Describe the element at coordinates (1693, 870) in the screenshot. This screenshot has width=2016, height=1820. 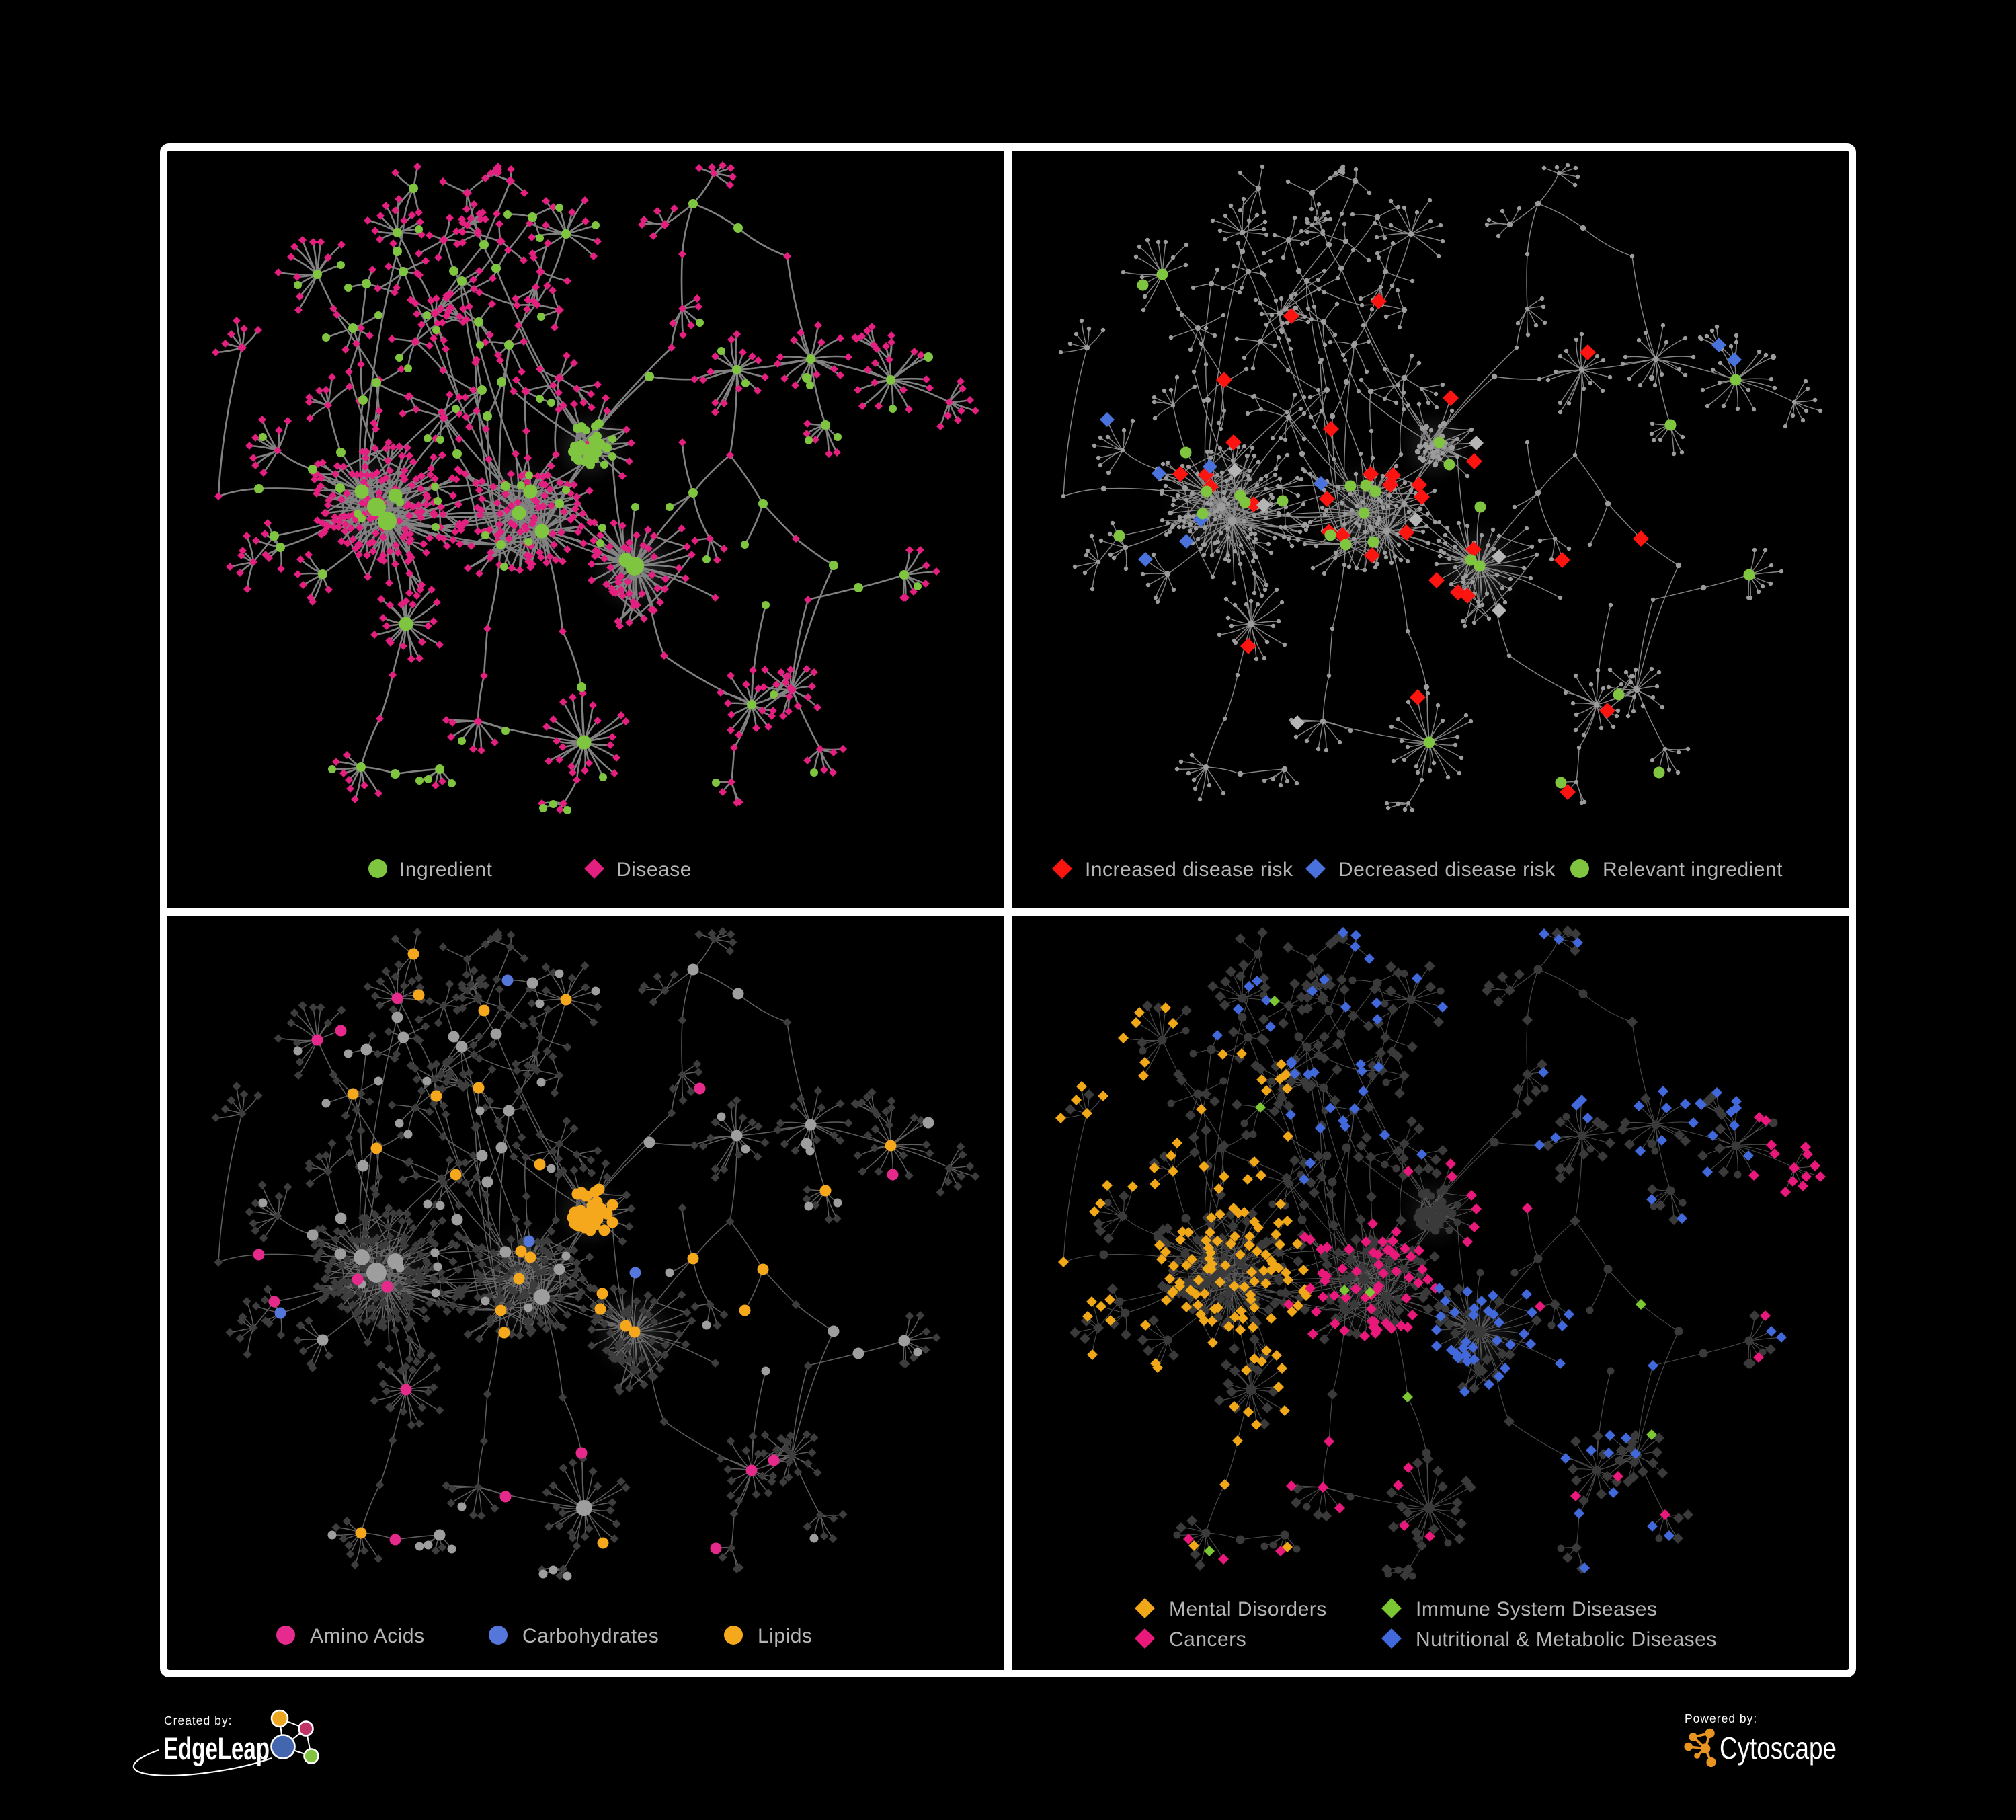
I see `svg-text: Relevant ingredient` at that location.